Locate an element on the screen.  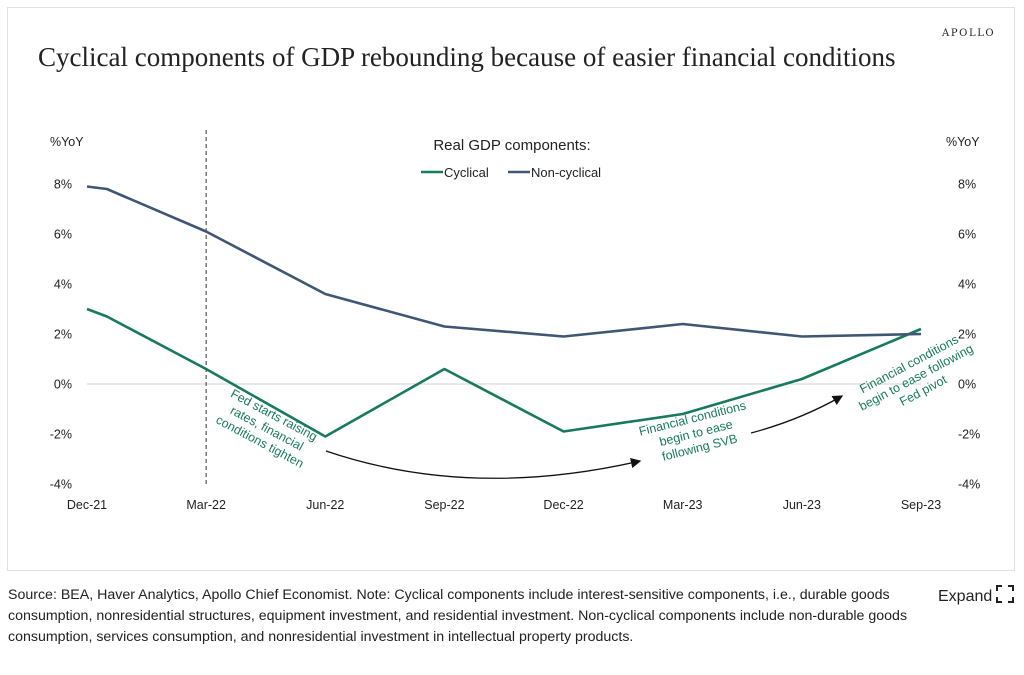
legend-label-cyclical: Cyclical is located at coordinates (466, 172).